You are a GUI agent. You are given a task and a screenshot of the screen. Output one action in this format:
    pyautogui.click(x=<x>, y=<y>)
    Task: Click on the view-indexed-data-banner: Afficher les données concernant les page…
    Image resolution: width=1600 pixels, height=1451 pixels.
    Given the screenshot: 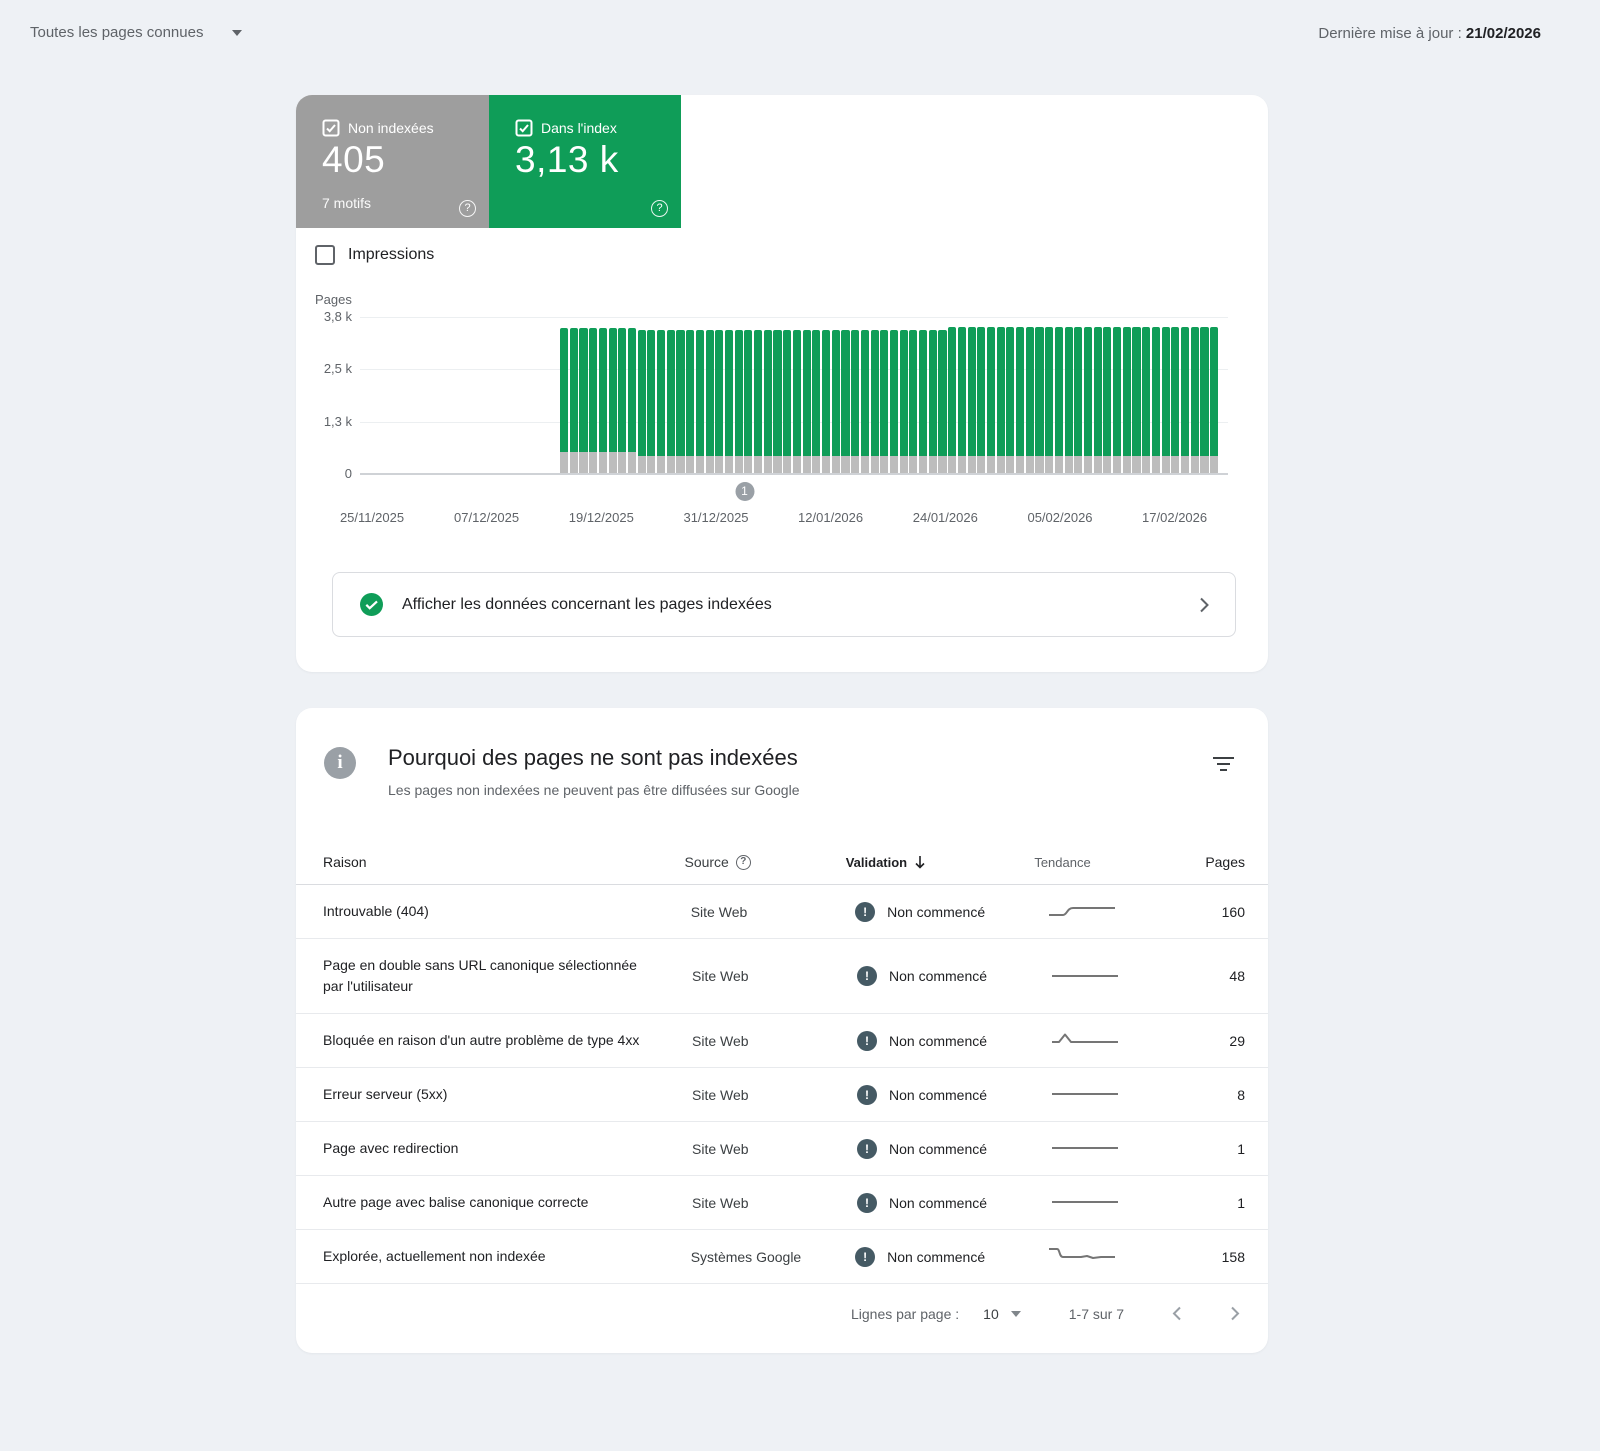 What is the action you would take?
    pyautogui.click(x=784, y=604)
    